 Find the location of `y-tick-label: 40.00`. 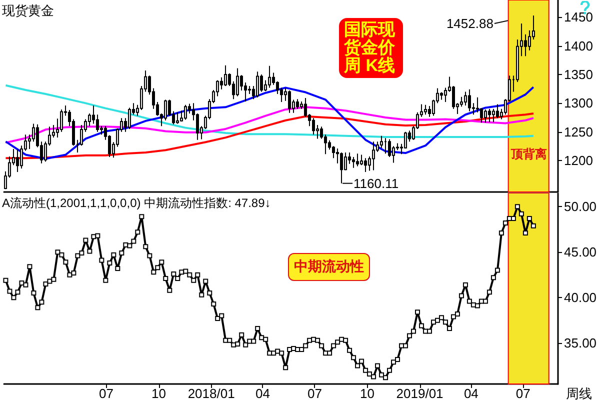

y-tick-label: 40.00 is located at coordinates (580, 298).